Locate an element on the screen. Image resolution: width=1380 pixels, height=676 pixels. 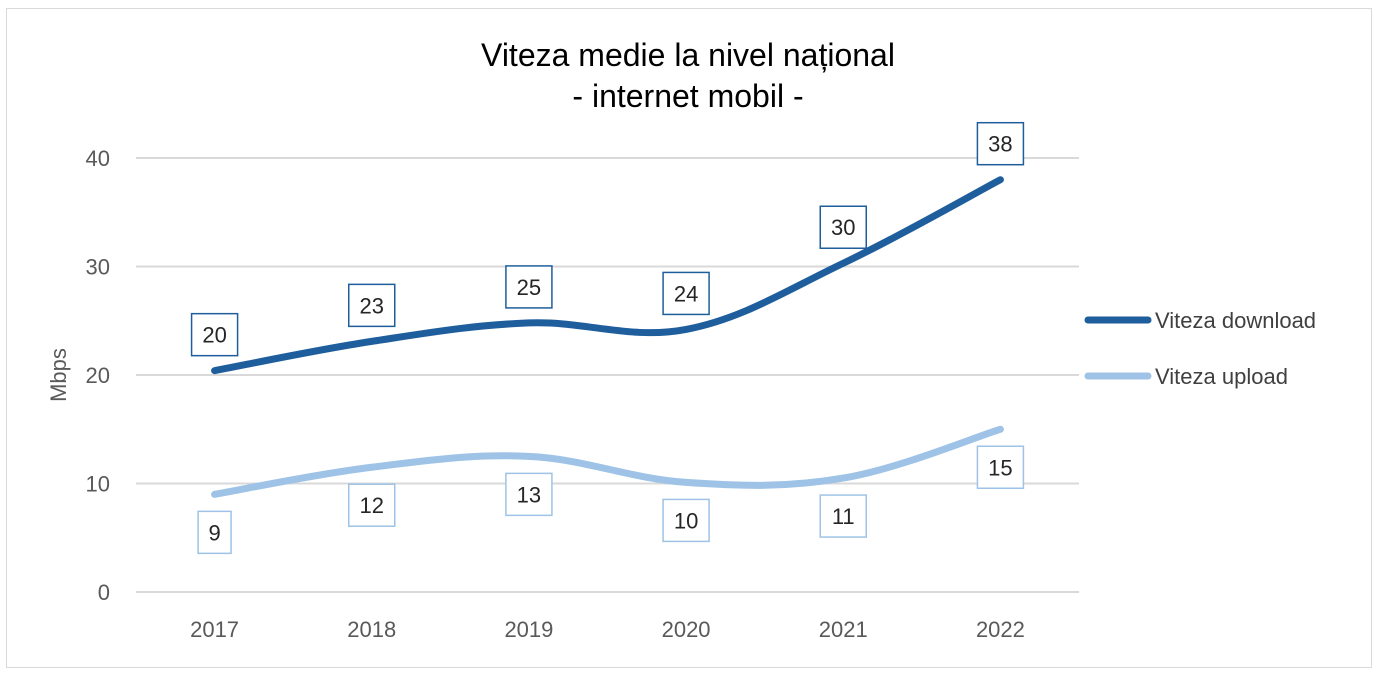
data-label-text: 25 is located at coordinates (529, 287).